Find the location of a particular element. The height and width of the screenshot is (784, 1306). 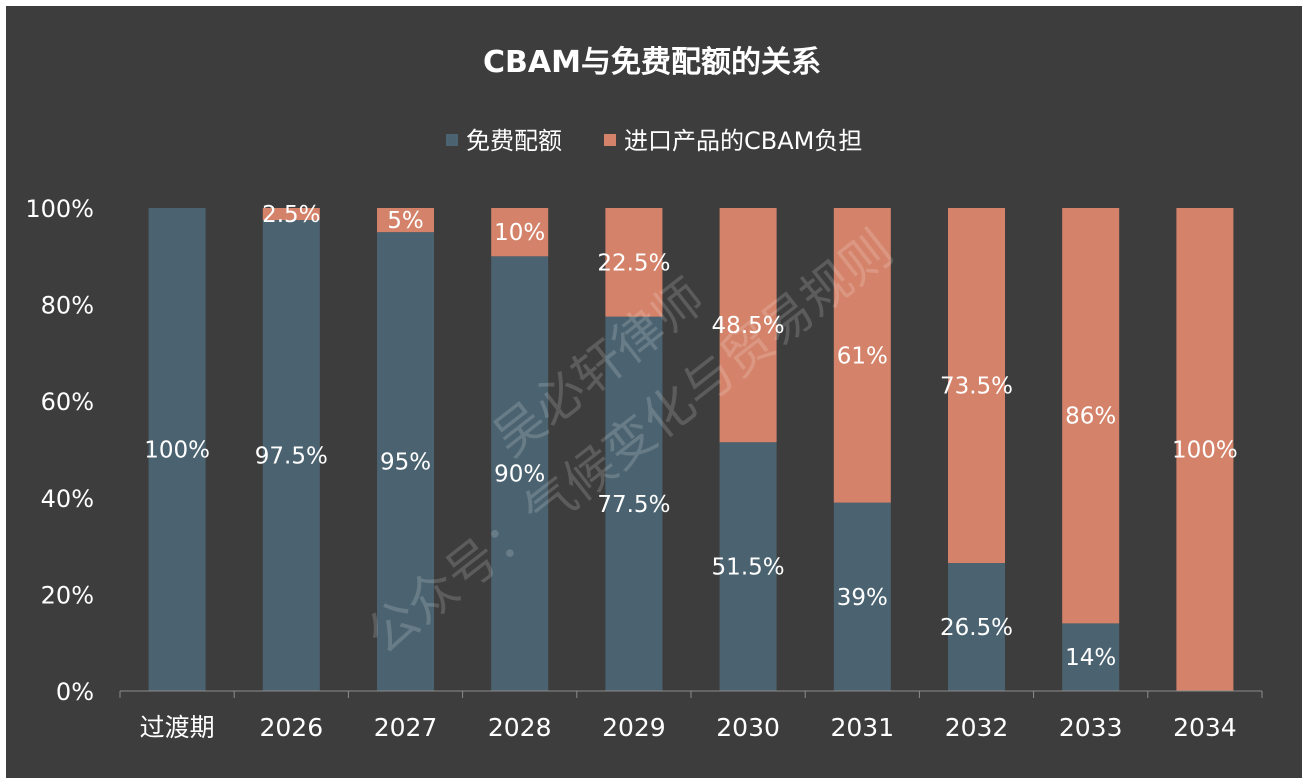

x-tick-label: 2034 is located at coordinates (1205, 727).